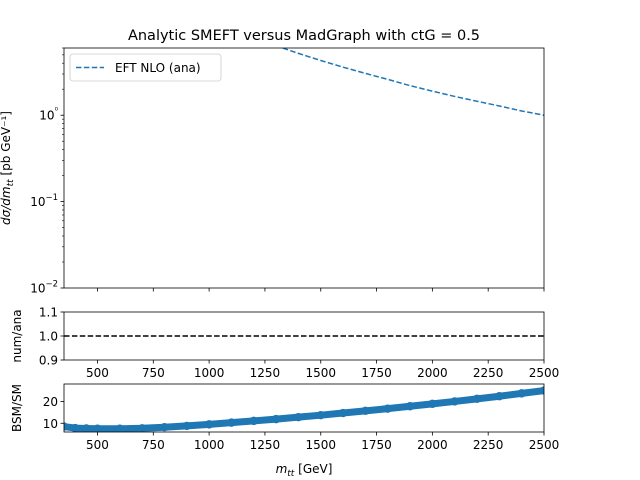  Describe the element at coordinates (97, 373) in the screenshot. I see `ratio-xtick-label: 500` at that location.